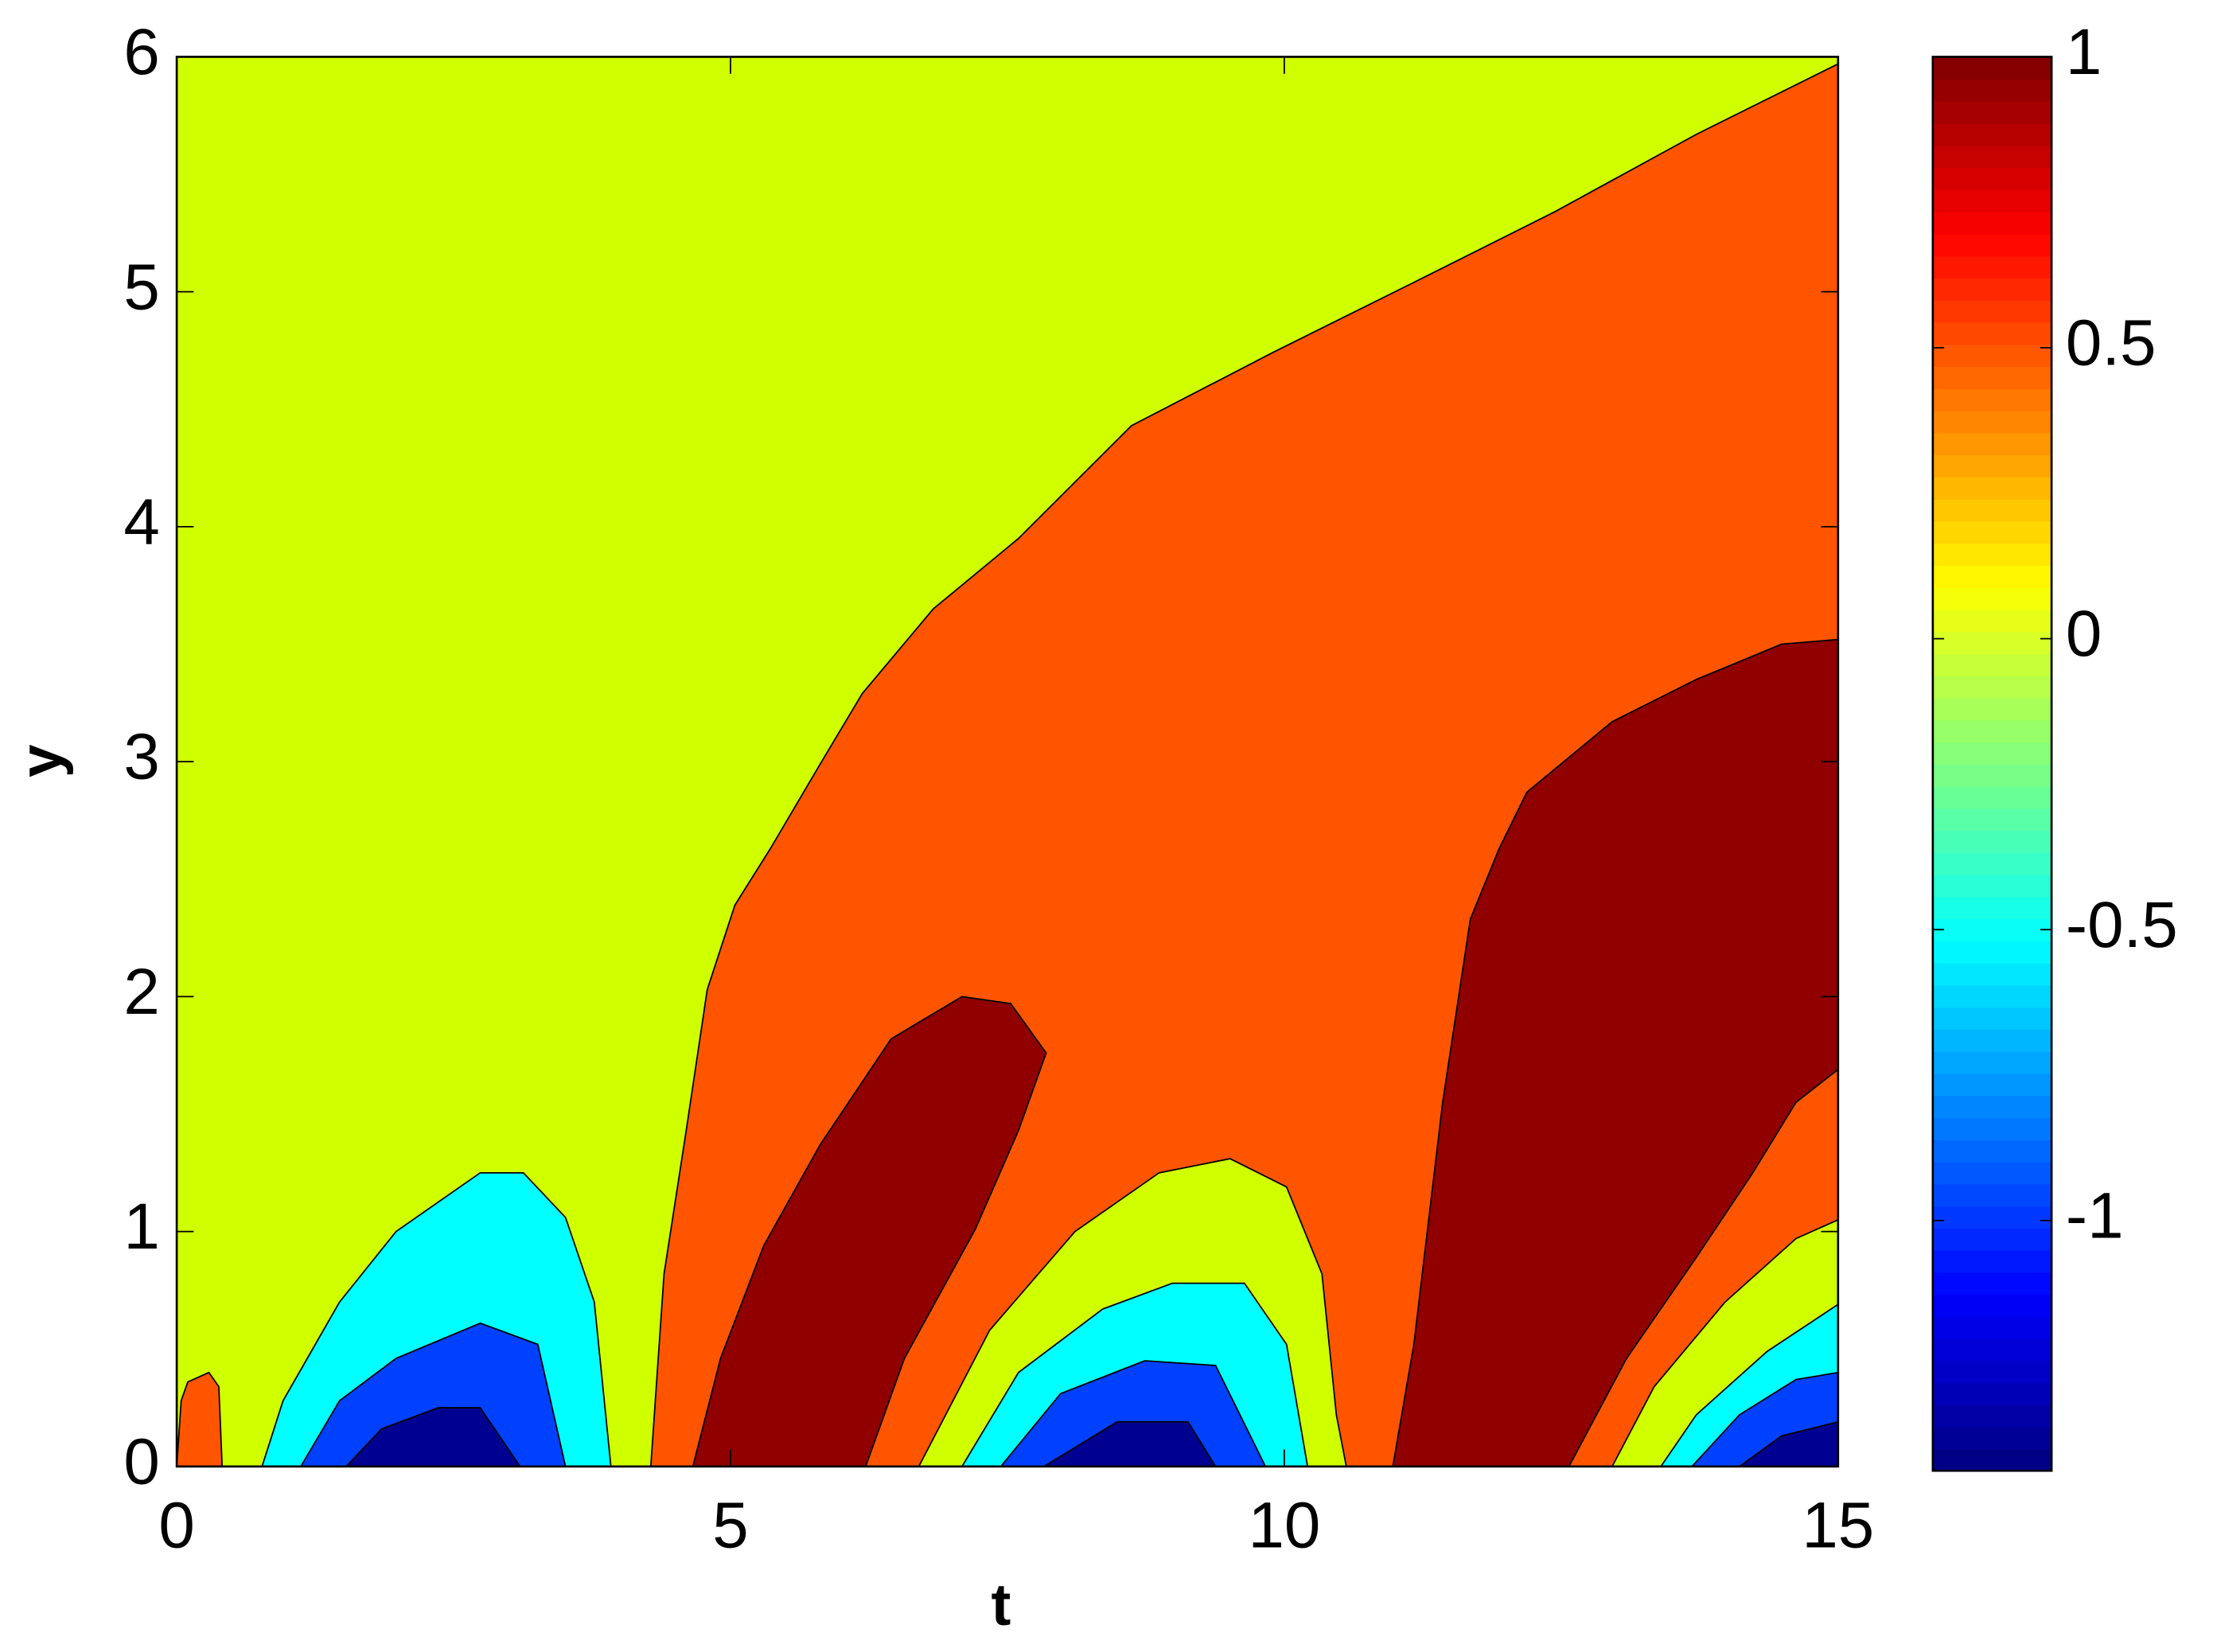 The width and height of the screenshot is (2217, 1652). I want to click on y-tick-label: 1, so click(141, 1227).